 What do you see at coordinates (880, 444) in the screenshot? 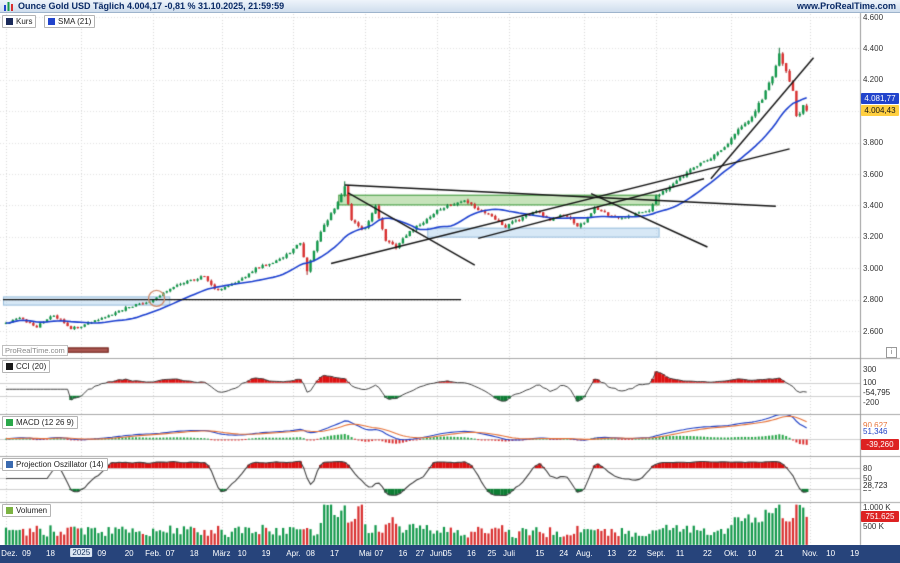
I see `macd-histogram-badge: -39,260` at bounding box center [880, 444].